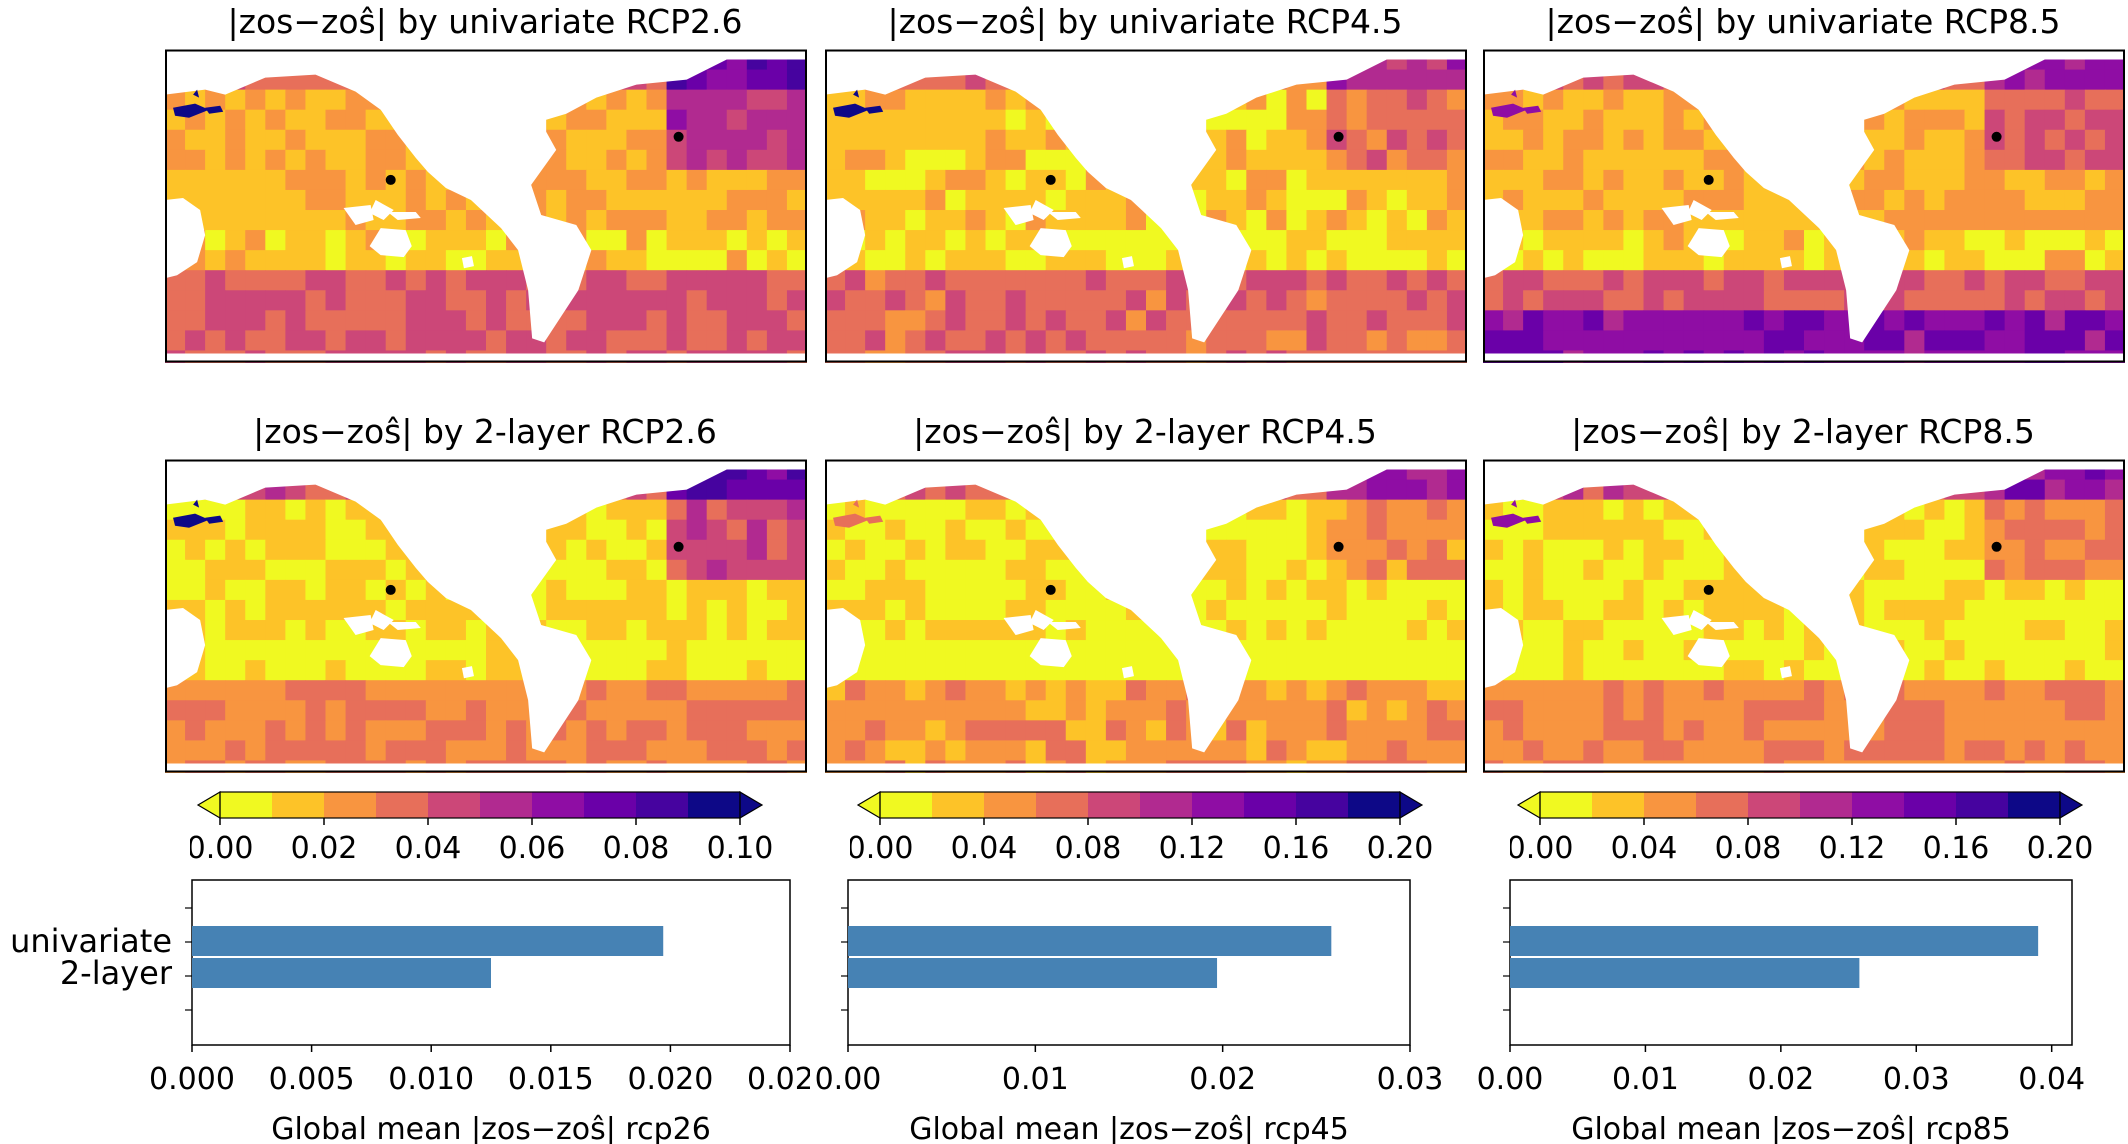 This screenshot has width=2128, height=1144. Describe the element at coordinates (532, 848) in the screenshot. I see `colorbar-tick-label: 0.06` at that location.